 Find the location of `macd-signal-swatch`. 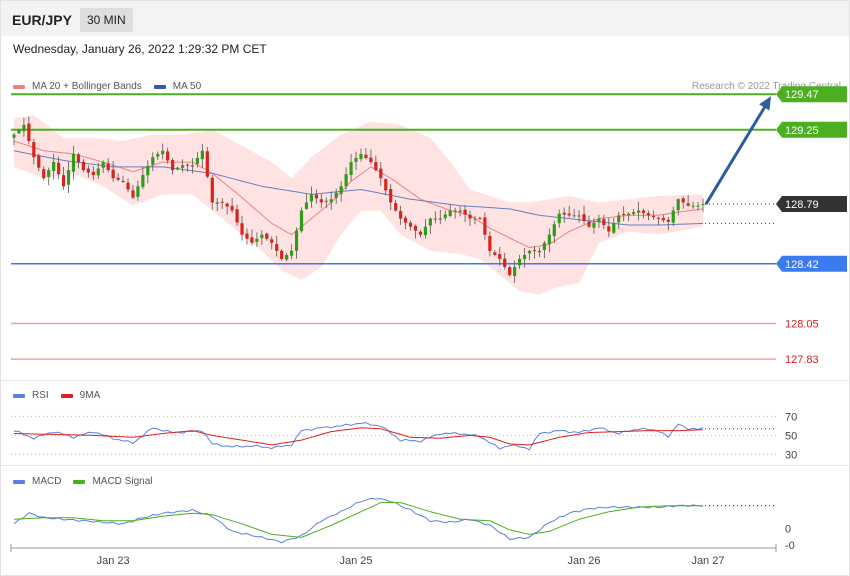

macd-signal-swatch is located at coordinates (79, 481).